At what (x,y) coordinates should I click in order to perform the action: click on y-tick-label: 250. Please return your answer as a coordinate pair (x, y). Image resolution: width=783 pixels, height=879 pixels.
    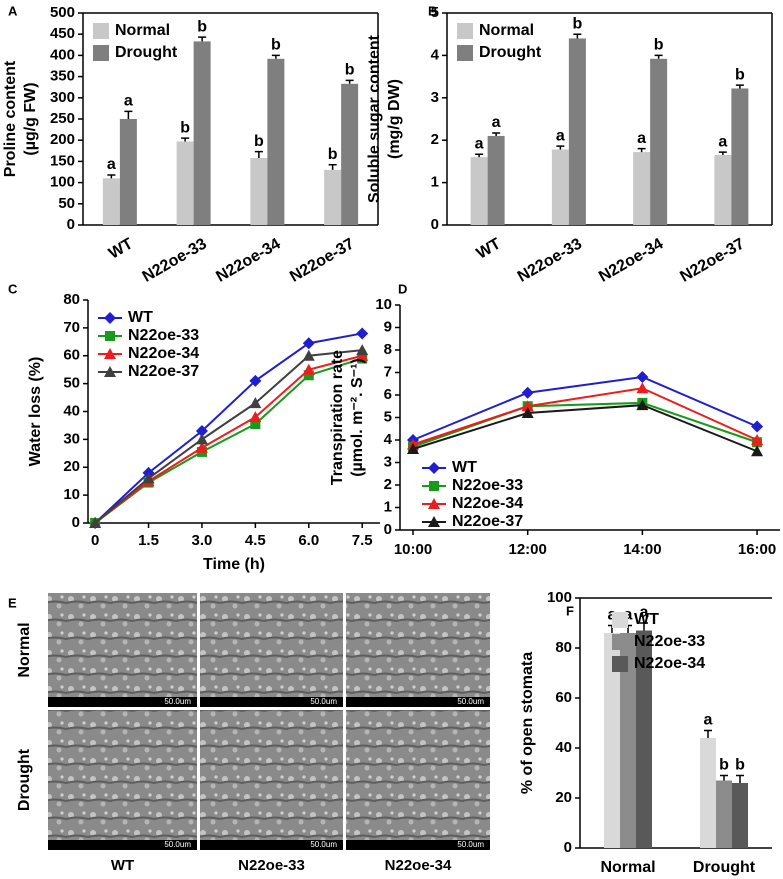
    Looking at the image, I should click on (62, 118).